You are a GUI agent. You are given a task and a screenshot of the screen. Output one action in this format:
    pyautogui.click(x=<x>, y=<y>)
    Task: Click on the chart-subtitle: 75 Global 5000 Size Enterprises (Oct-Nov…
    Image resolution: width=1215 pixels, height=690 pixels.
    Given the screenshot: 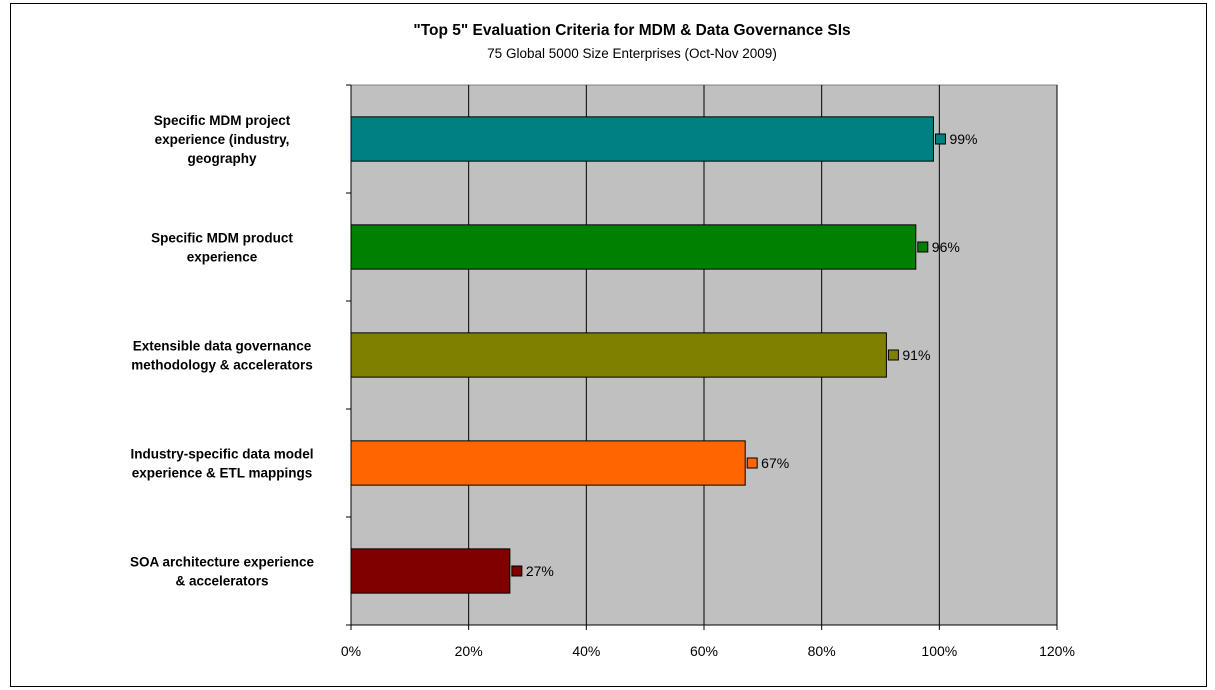 What is the action you would take?
    pyautogui.click(x=632, y=53)
    